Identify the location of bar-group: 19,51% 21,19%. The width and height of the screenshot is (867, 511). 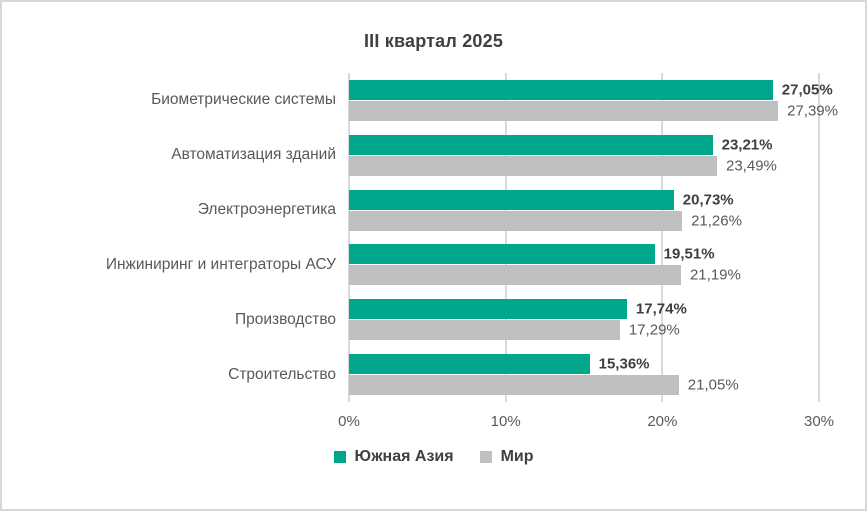
(584, 265).